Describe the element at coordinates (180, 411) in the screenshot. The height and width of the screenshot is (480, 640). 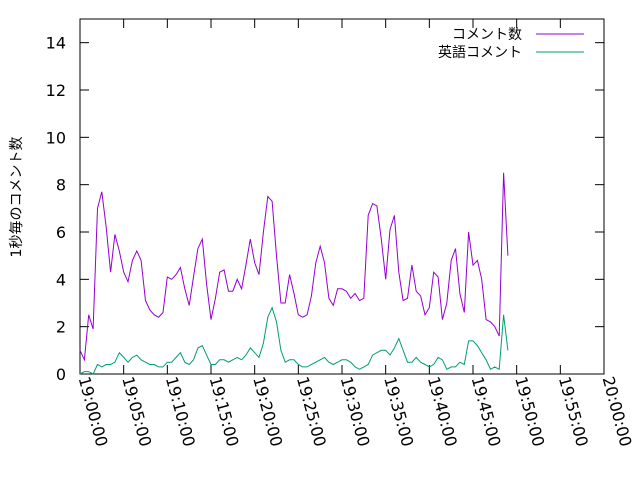
I see `x-tick-label: 19:10:00` at that location.